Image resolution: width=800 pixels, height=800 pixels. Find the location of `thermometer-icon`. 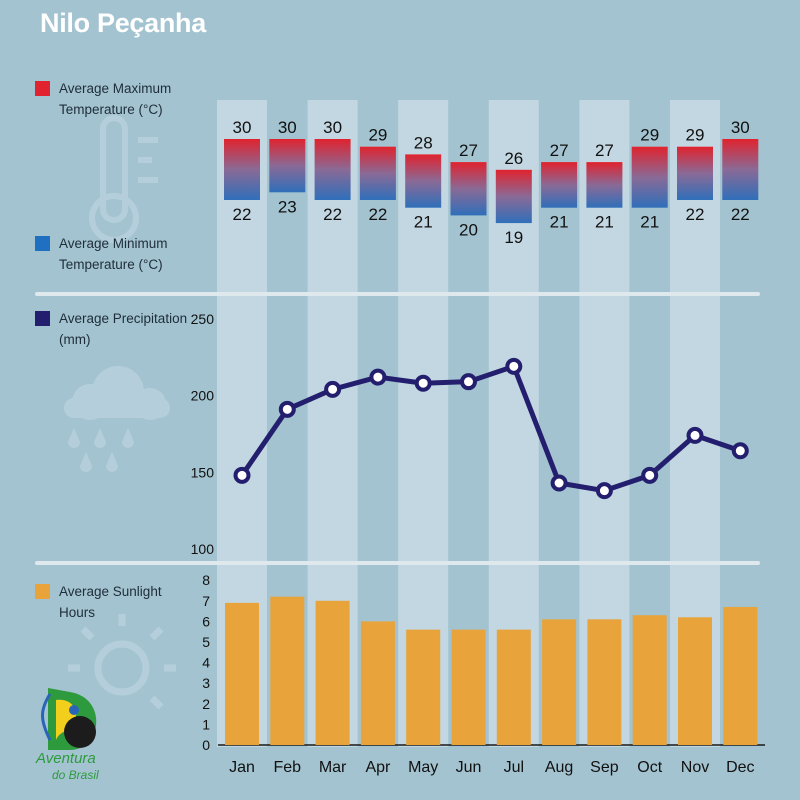

thermometer-icon is located at coordinates (123, 179).